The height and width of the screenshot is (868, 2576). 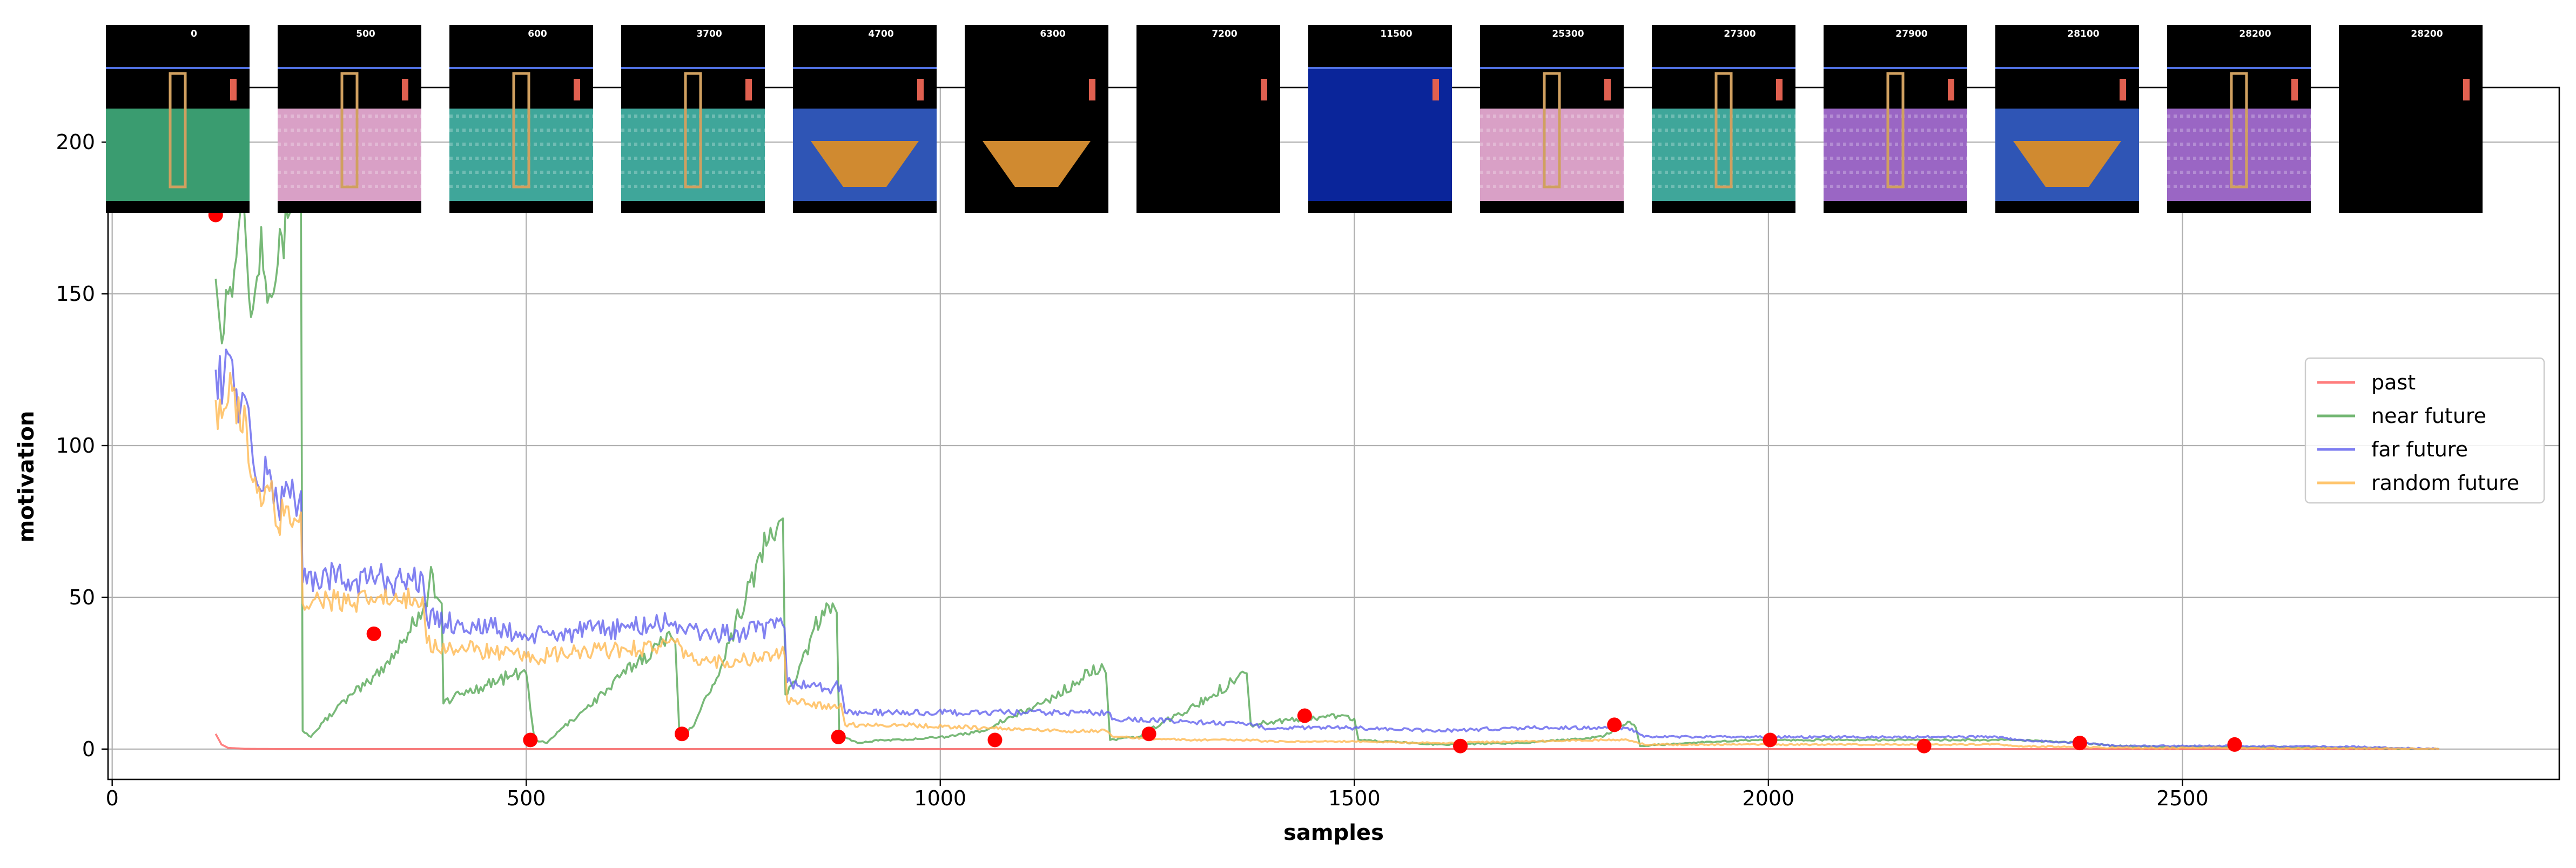 I want to click on thumbnail-score: 0, so click(x=194, y=34).